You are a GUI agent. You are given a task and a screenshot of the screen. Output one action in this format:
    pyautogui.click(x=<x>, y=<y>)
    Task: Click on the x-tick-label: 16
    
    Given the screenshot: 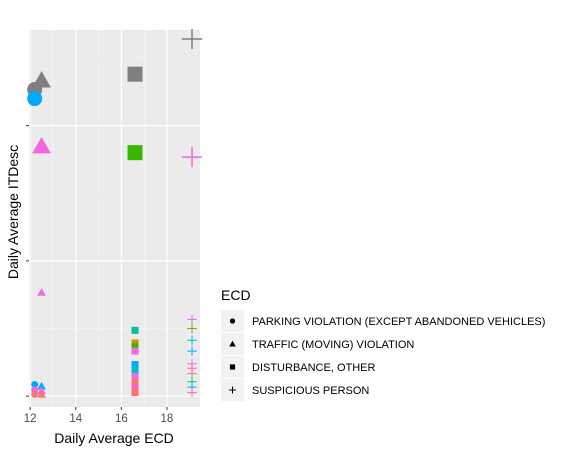 What is the action you would take?
    pyautogui.click(x=121, y=419)
    